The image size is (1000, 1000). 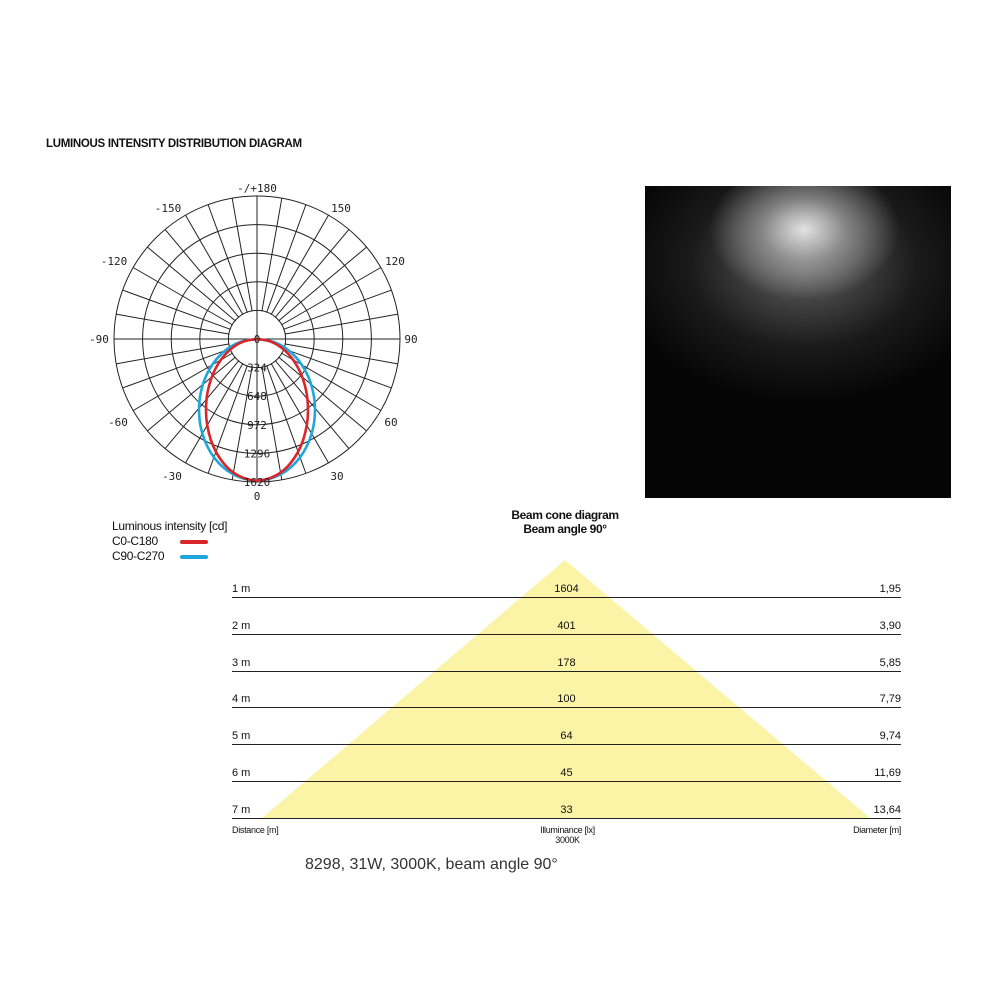 I want to click on distance-value: 1 m, so click(x=241, y=589).